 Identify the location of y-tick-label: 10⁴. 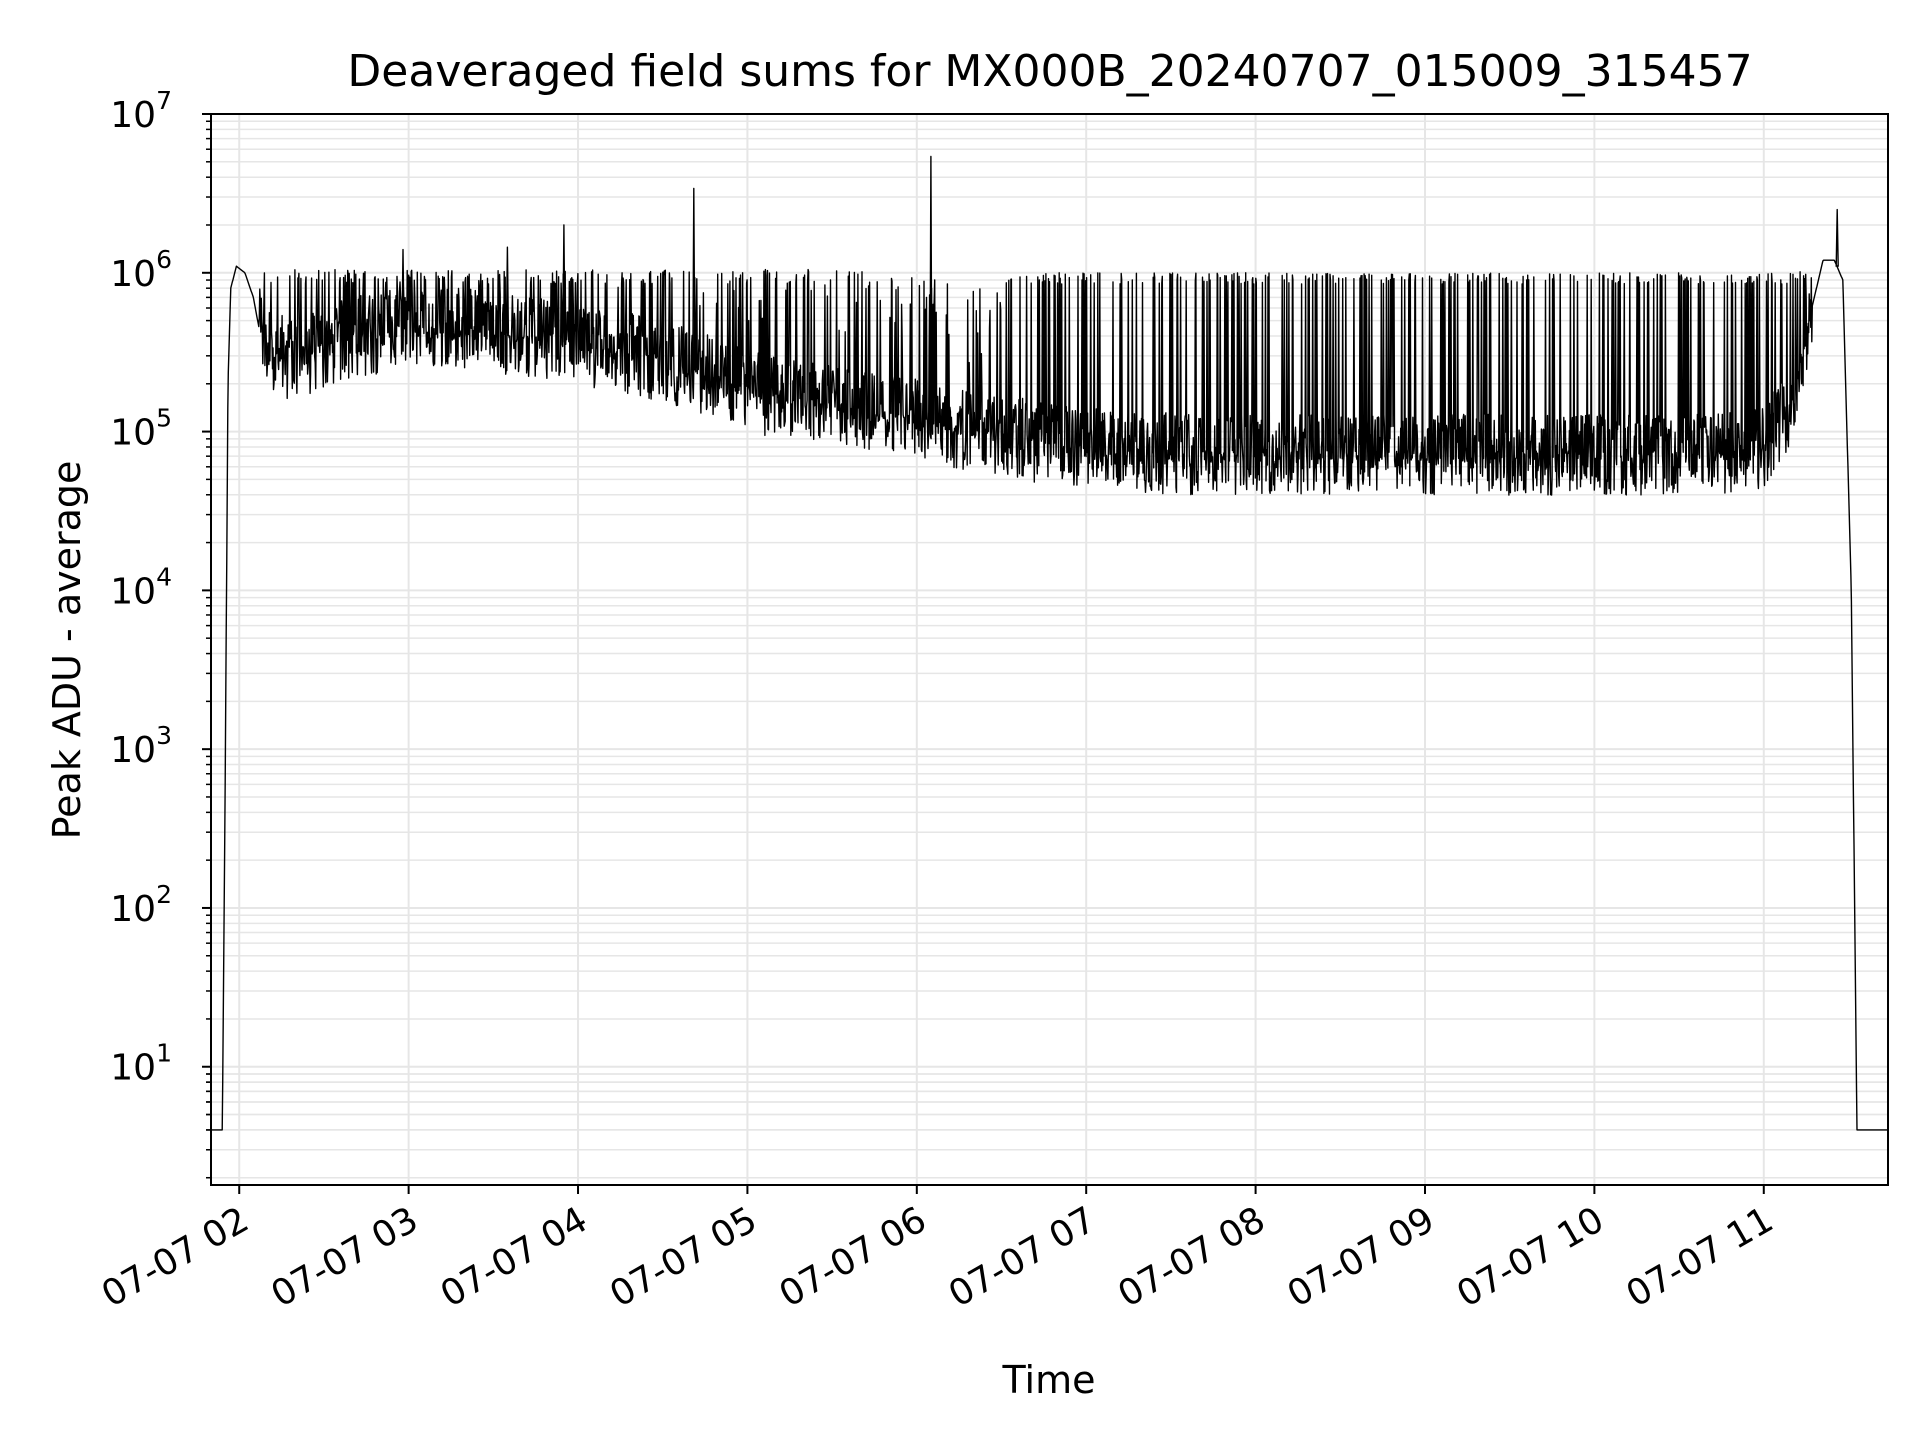
(141, 587).